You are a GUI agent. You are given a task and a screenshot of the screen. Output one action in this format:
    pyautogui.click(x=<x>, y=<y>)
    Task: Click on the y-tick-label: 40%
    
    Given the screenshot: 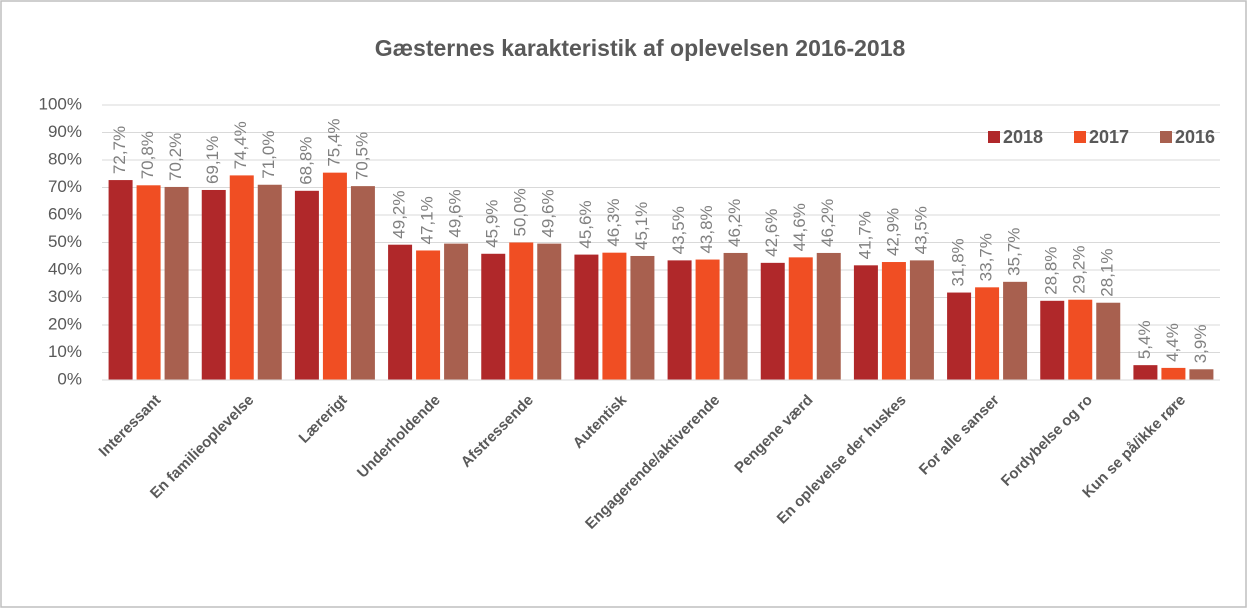 What is the action you would take?
    pyautogui.click(x=65, y=268)
    